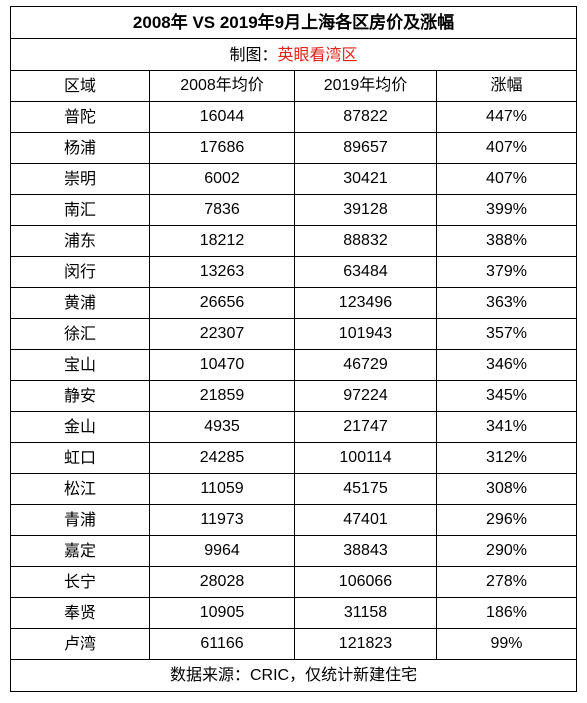 The image size is (587, 703). Describe the element at coordinates (222, 117) in the screenshot. I see `price-2008-cell: 16044` at that location.